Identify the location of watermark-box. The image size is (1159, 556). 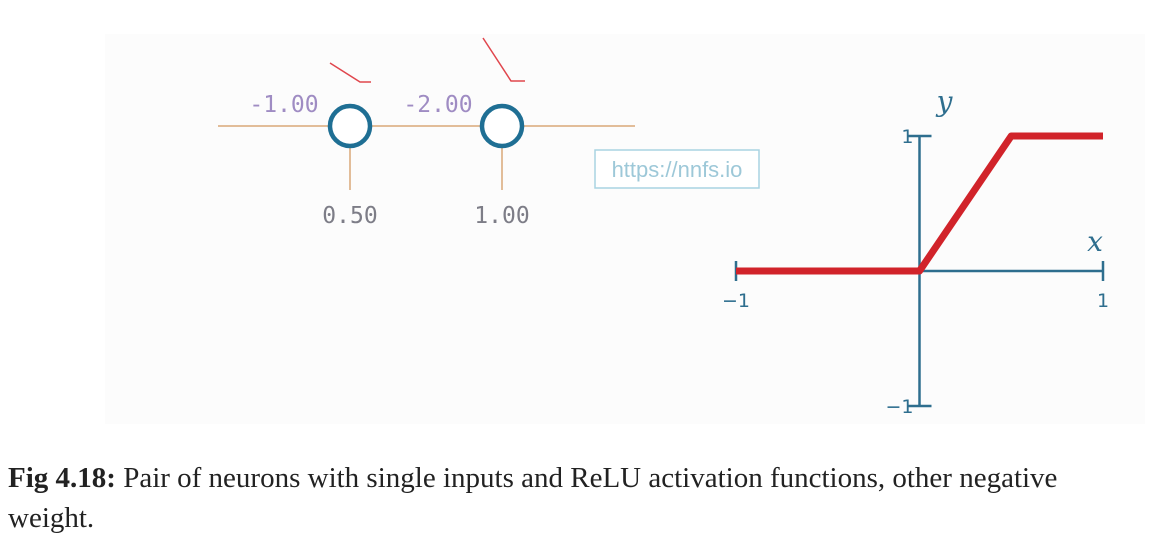
(677, 169).